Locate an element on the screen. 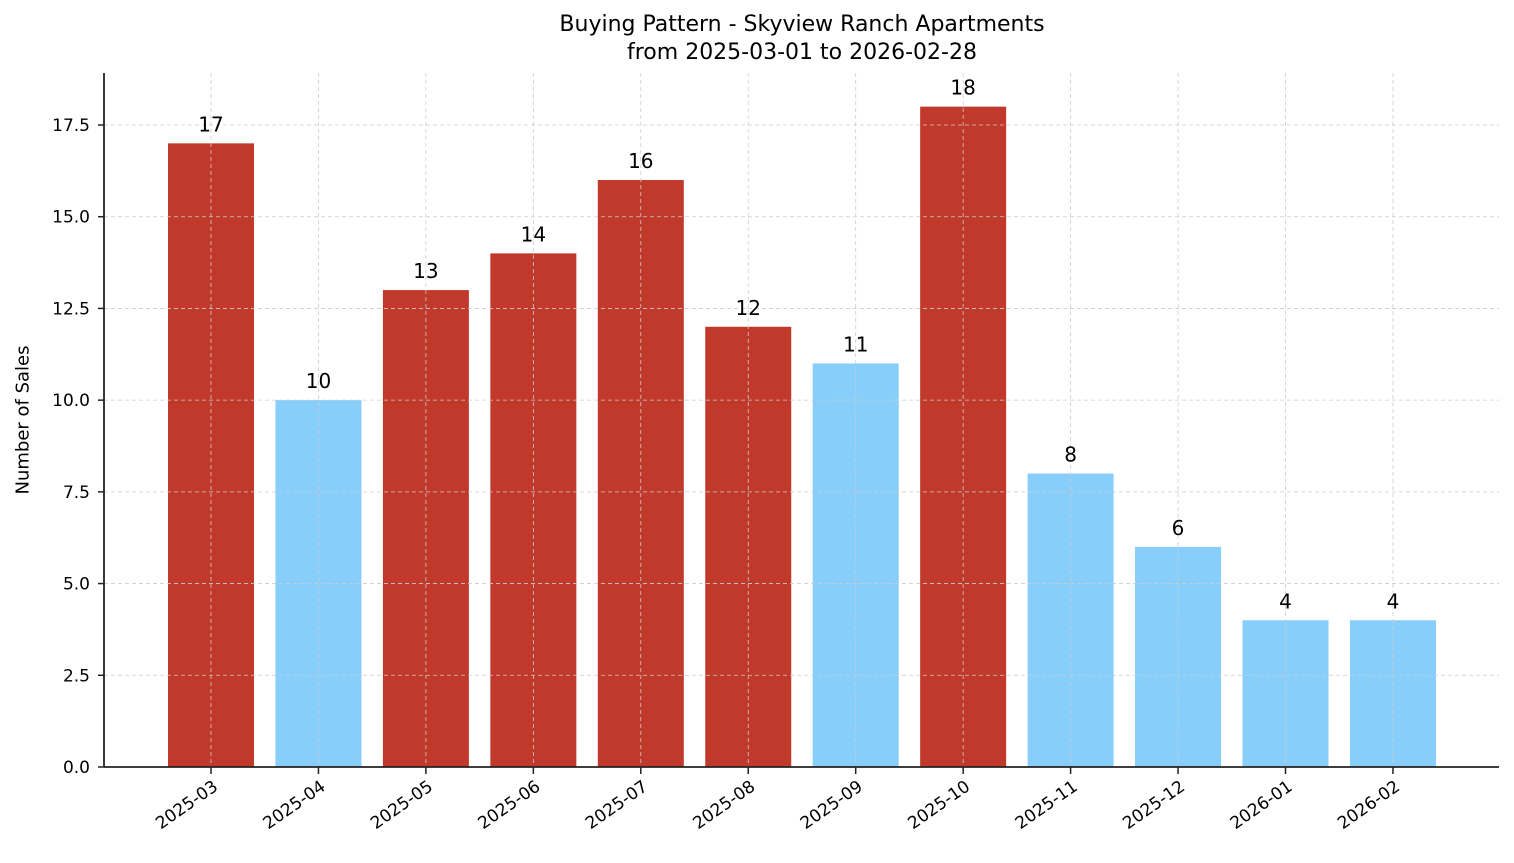 This screenshot has width=1514, height=863. chart-subtitle: from 2025-03-01 to 2026-02-28 is located at coordinates (802, 52).